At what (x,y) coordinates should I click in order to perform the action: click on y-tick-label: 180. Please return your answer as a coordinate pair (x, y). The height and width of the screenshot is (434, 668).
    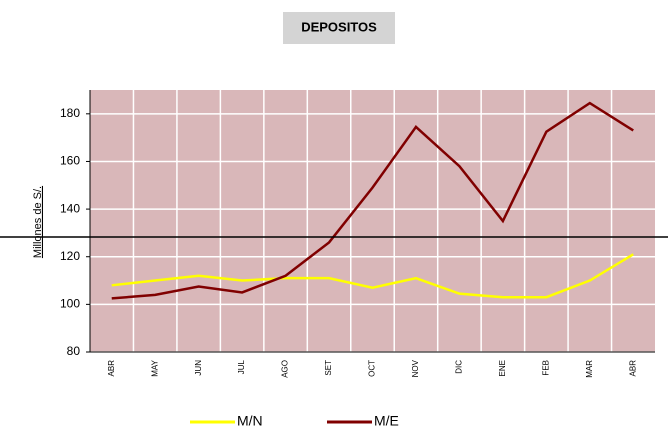
    Looking at the image, I should click on (70, 113).